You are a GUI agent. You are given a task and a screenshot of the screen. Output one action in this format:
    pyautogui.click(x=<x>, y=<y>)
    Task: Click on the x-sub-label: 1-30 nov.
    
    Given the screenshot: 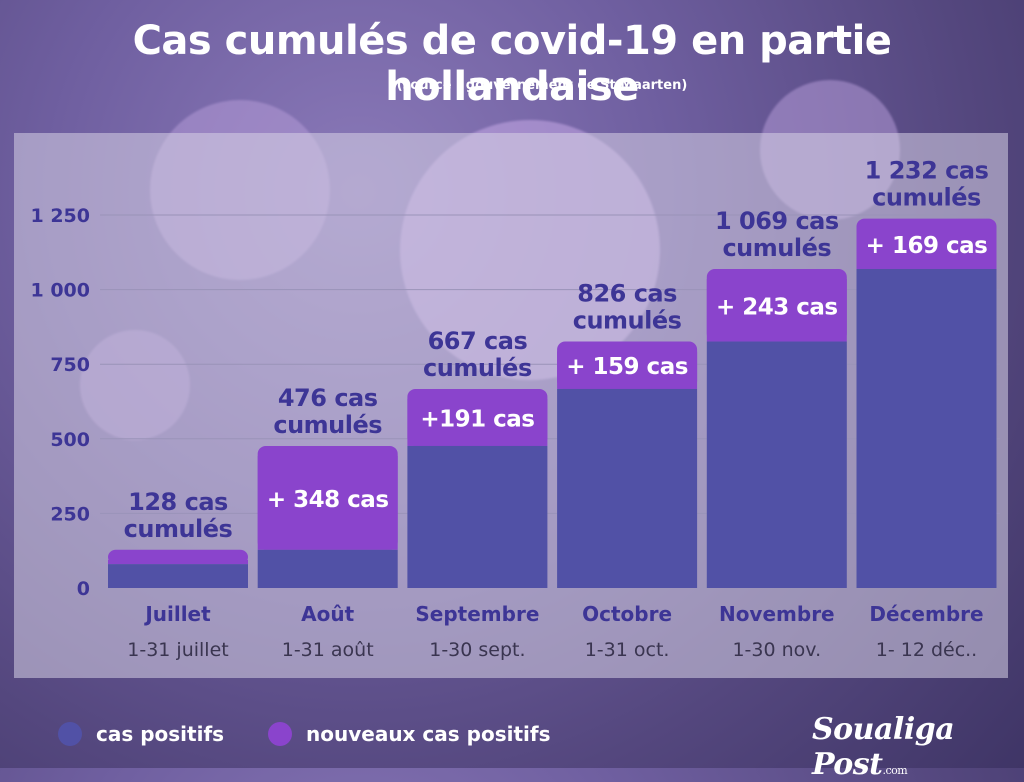 What is the action you would take?
    pyautogui.click(x=776, y=650)
    